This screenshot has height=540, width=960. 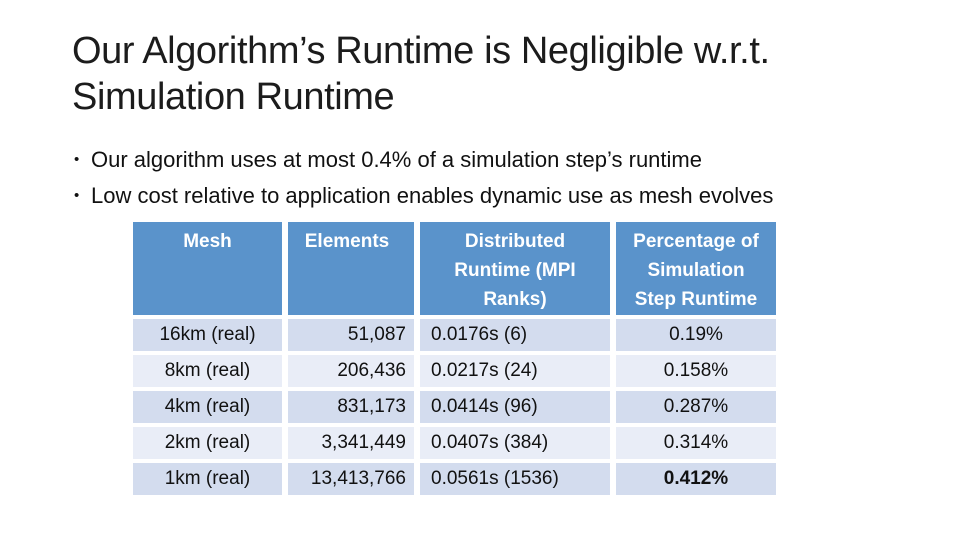 What do you see at coordinates (515, 335) in the screenshot?
I see `cell-runtime: 0.0176s (6)` at bounding box center [515, 335].